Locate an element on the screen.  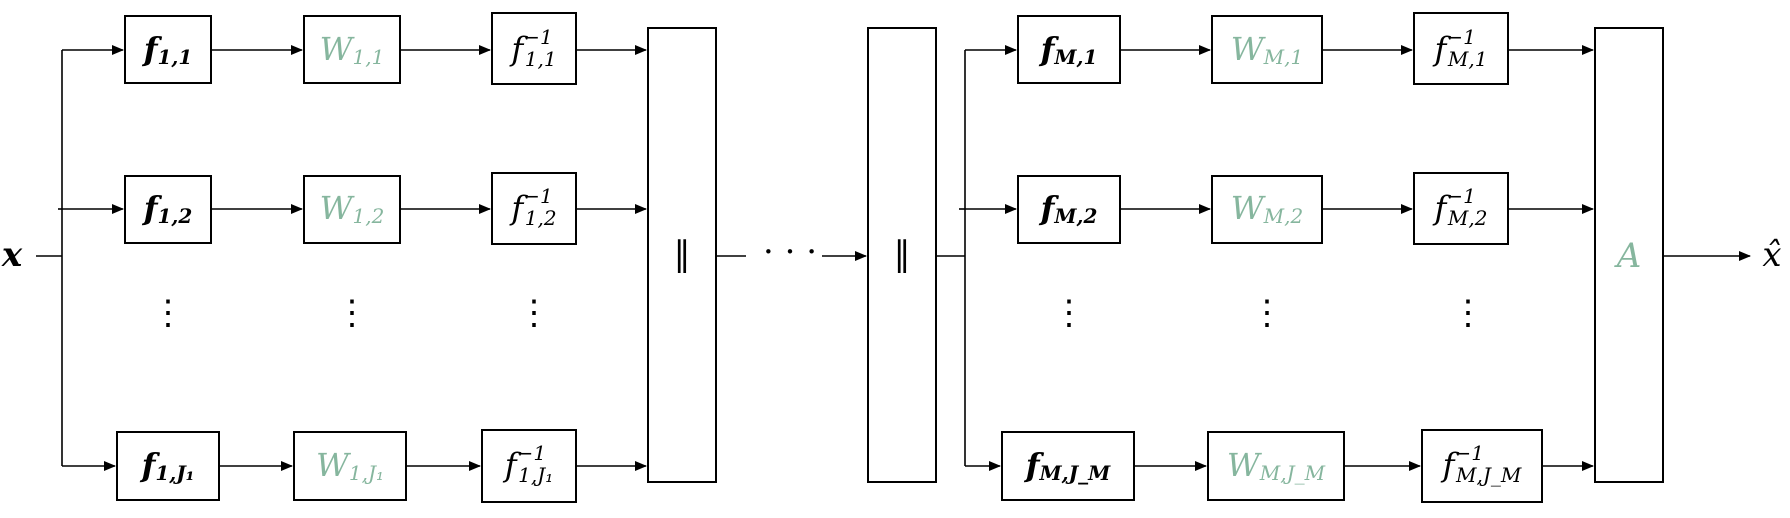
stage1-row2-weight-label: W1,2 is located at coordinates (352, 208).